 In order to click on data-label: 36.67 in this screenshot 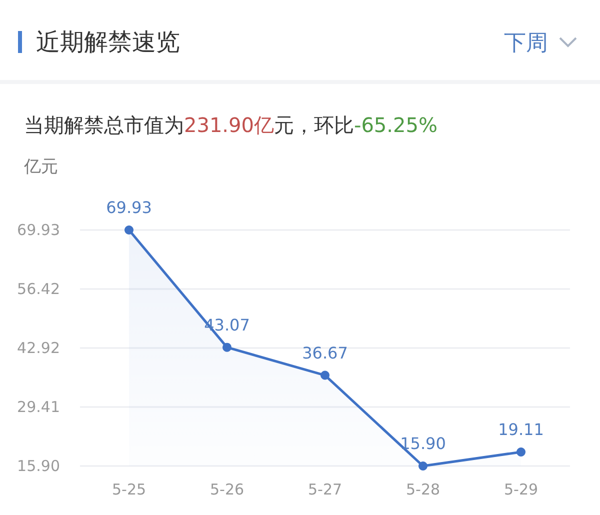, I will do `click(325, 352)`.